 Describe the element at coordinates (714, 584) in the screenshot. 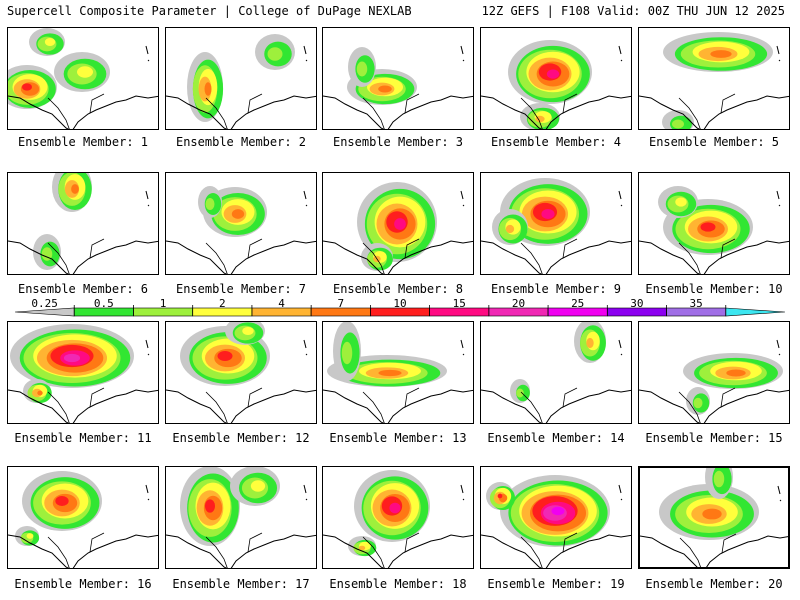

I see `ensemble-member-label: Ensemble Member: 20` at that location.